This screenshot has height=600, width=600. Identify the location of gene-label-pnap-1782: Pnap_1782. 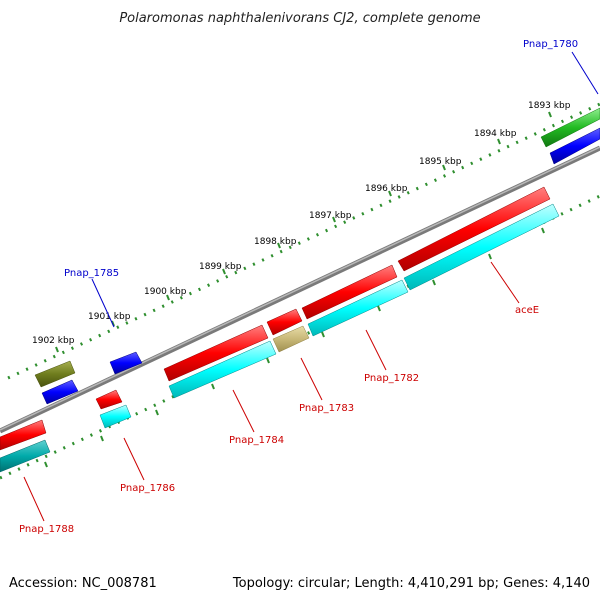
(391, 378).